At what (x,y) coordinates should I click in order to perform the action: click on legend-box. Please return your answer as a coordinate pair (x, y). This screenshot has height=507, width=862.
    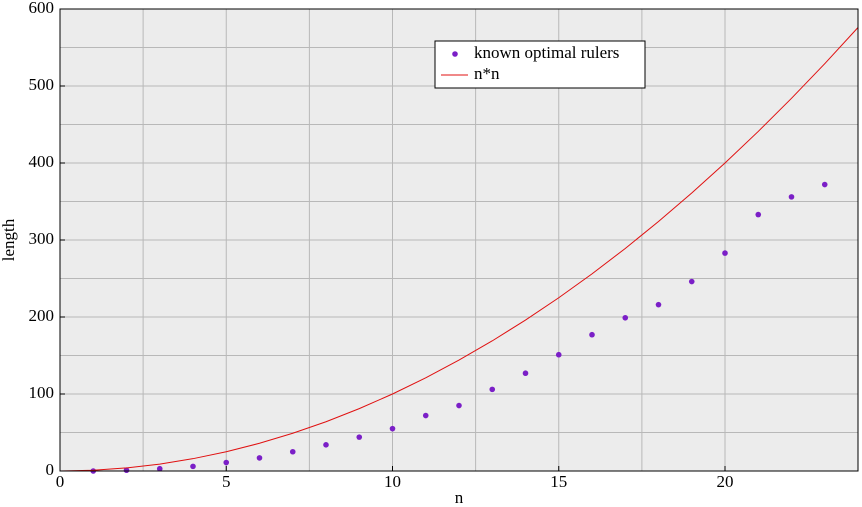
    Looking at the image, I should click on (540, 64).